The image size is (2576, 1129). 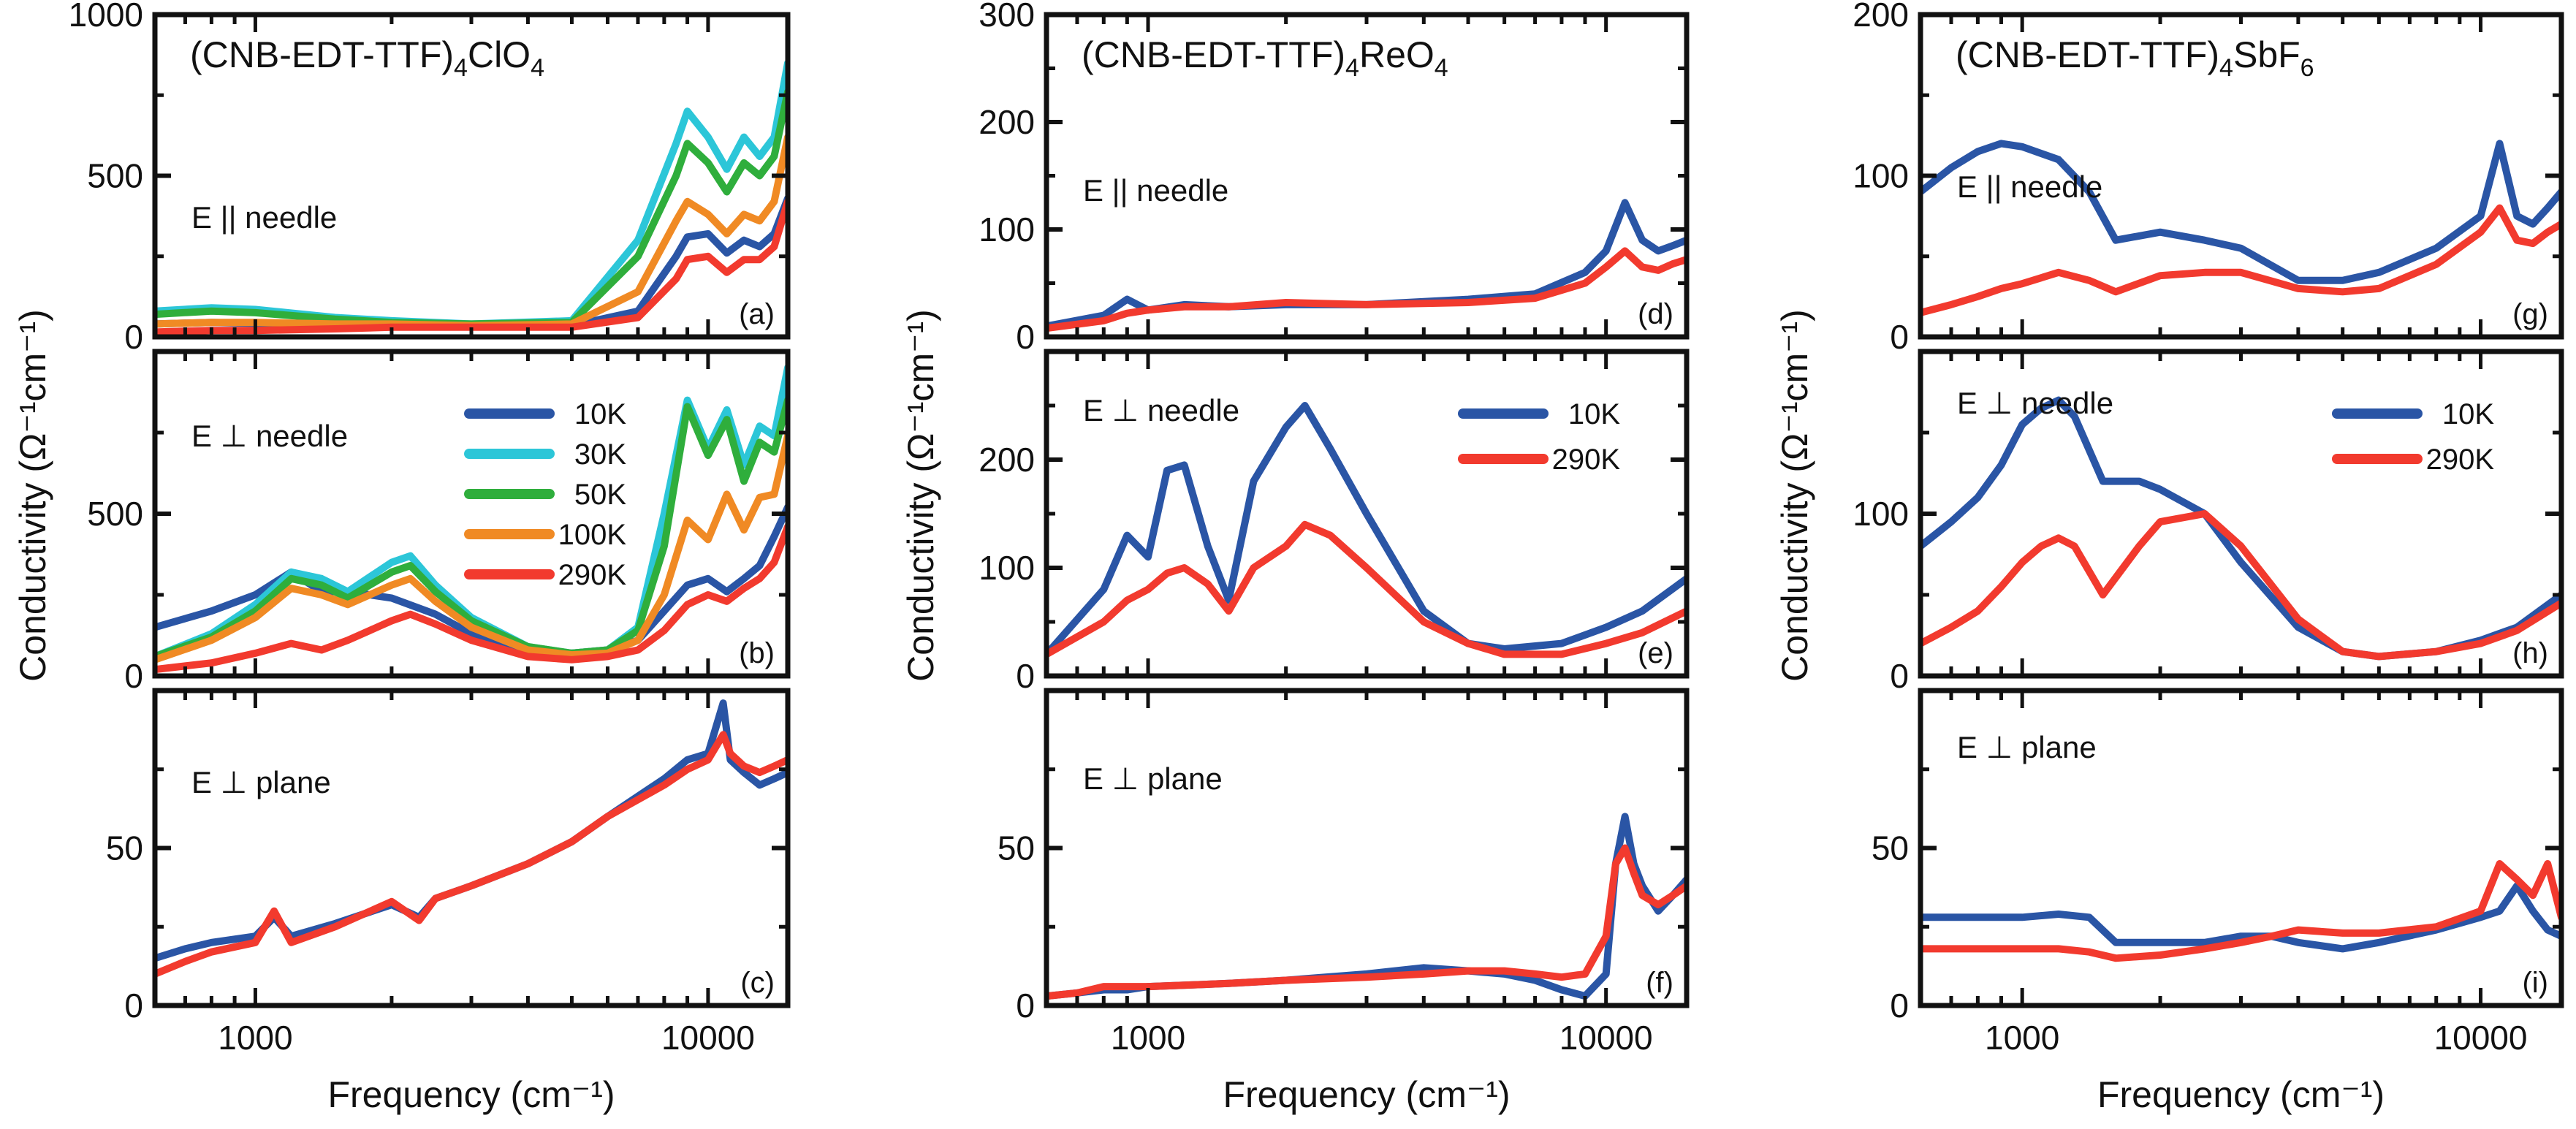 I want to click on compound-mid: ClO, so click(x=499, y=54).